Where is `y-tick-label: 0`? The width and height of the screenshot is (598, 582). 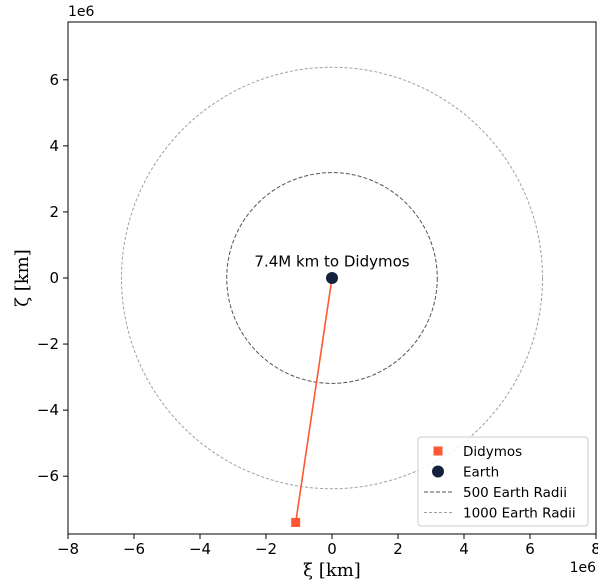 y-tick-label: 0 is located at coordinates (54, 278).